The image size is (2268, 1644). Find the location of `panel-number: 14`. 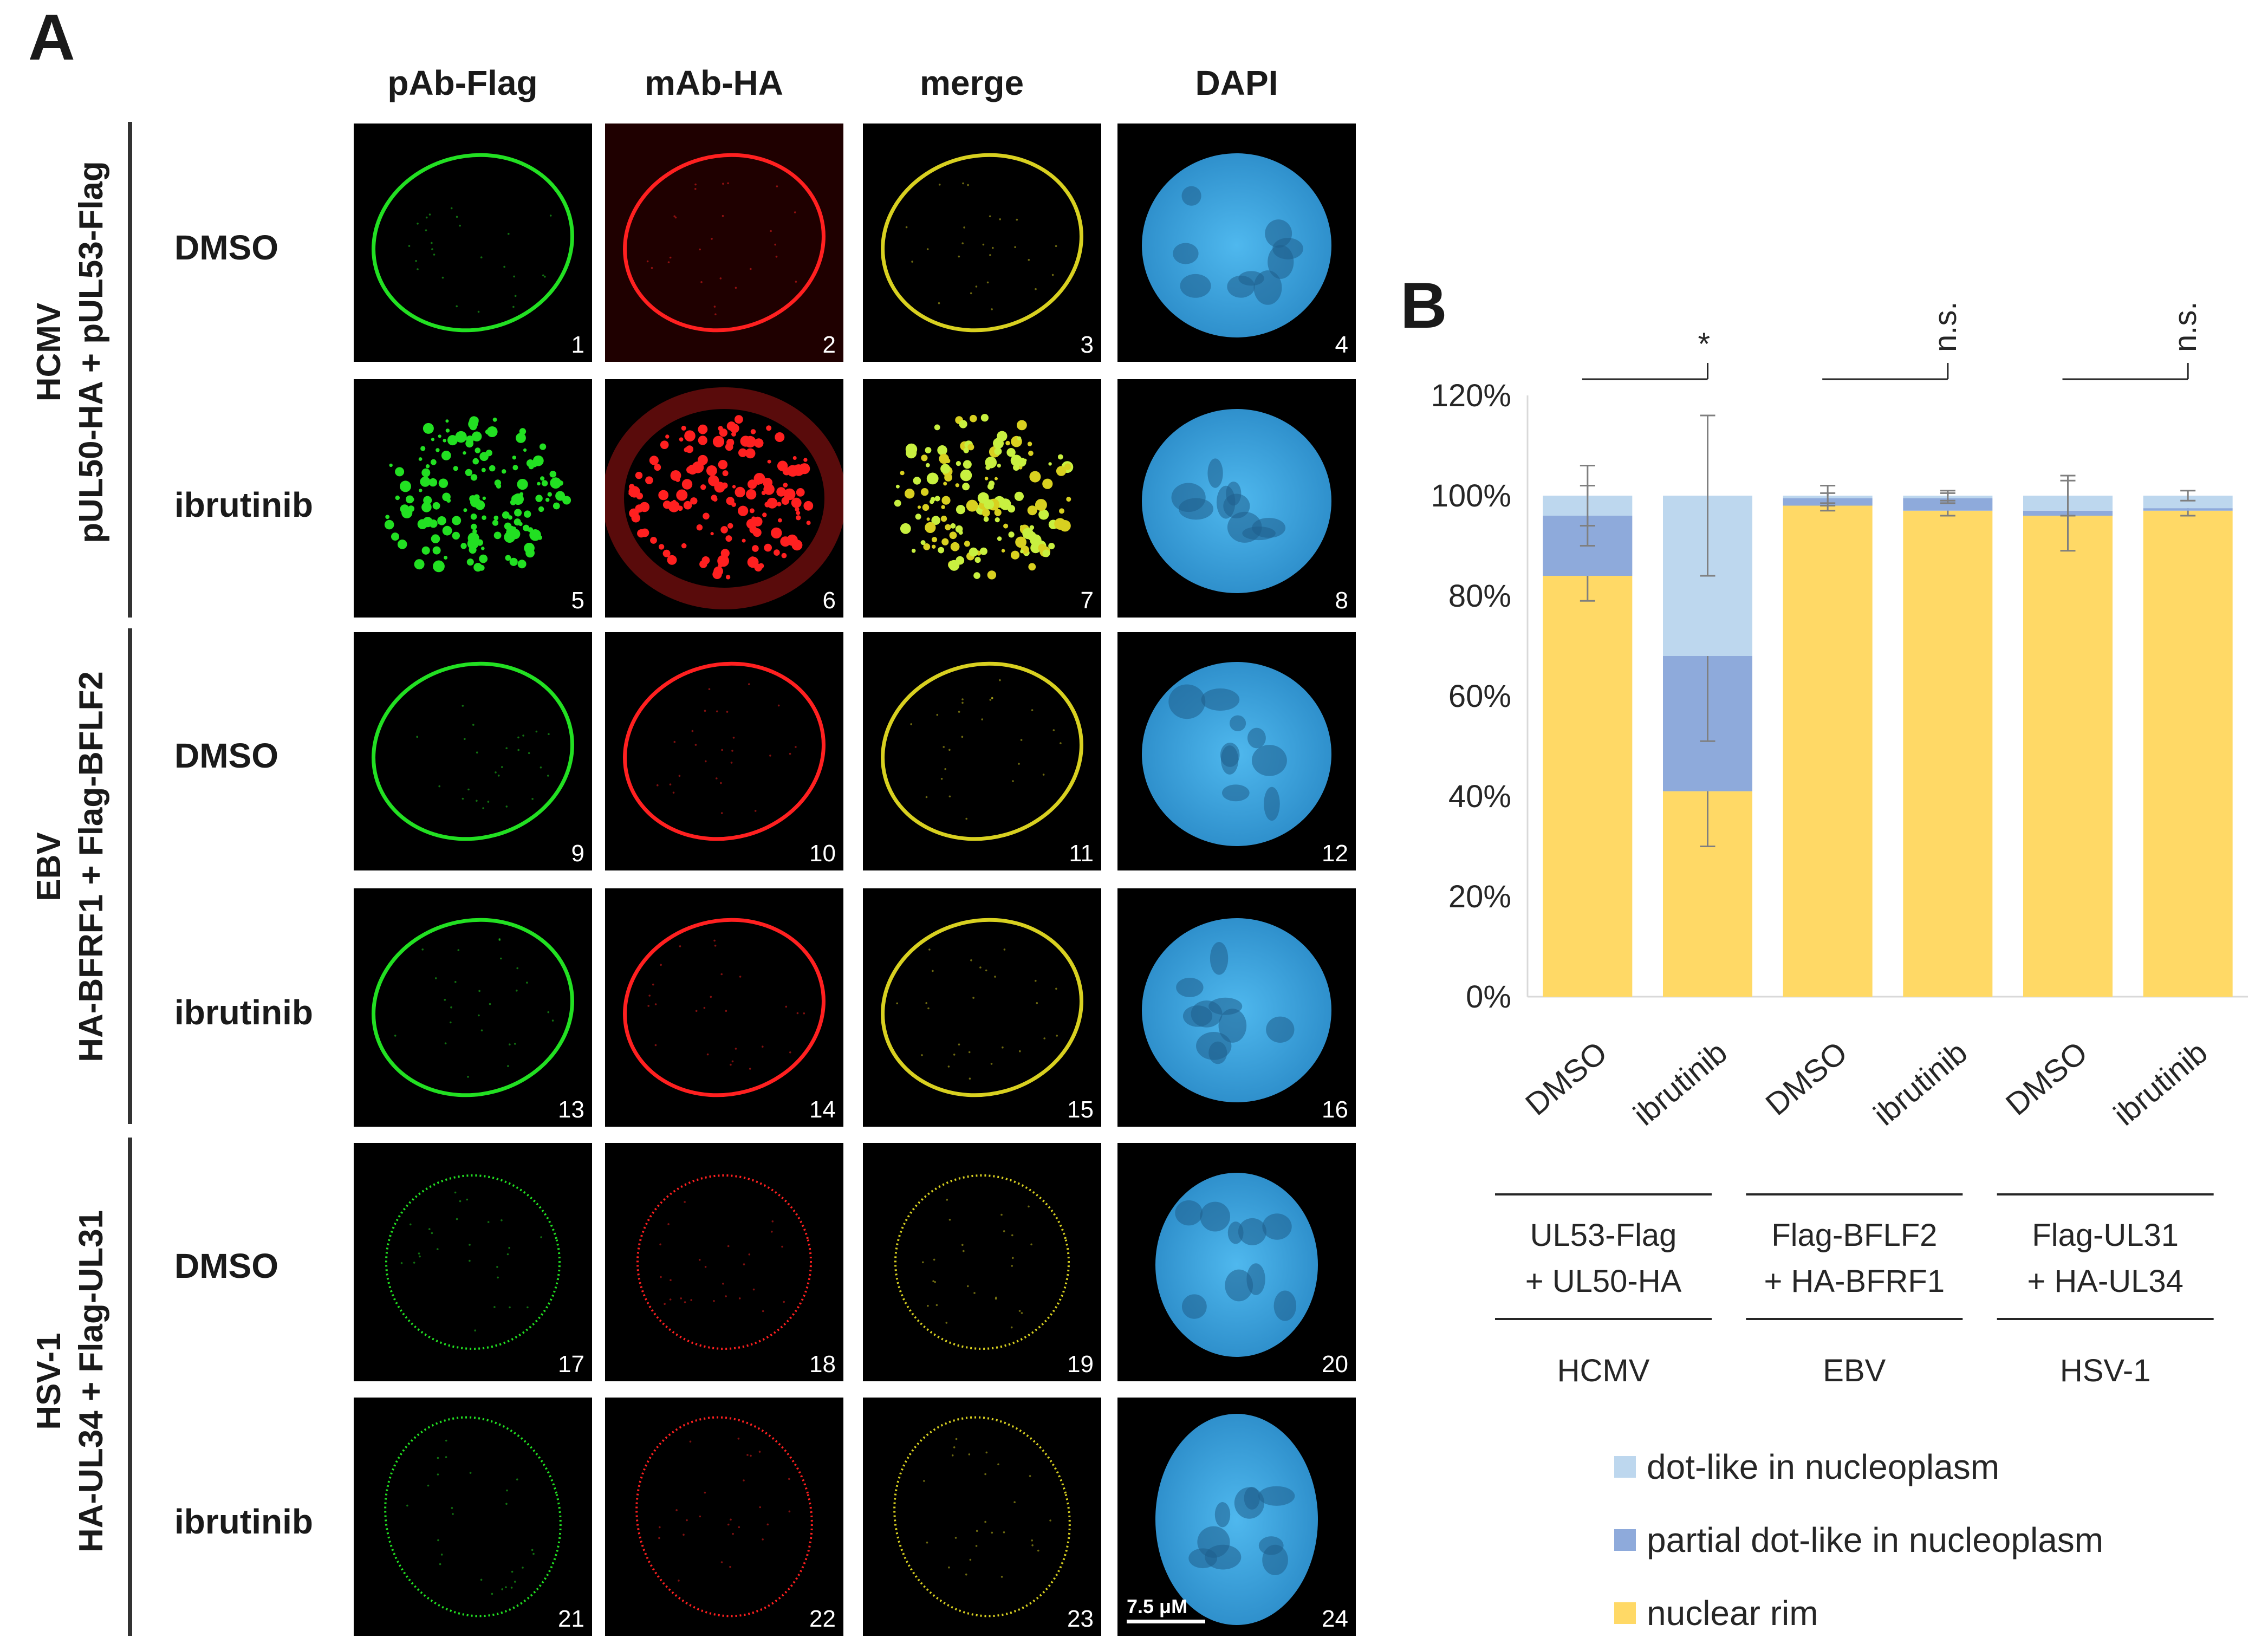

panel-number: 14 is located at coordinates (823, 1110).